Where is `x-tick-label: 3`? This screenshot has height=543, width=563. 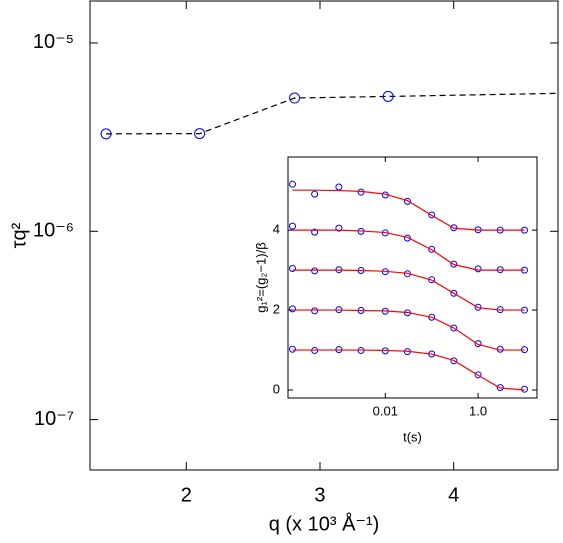
x-tick-label: 3 is located at coordinates (319, 495).